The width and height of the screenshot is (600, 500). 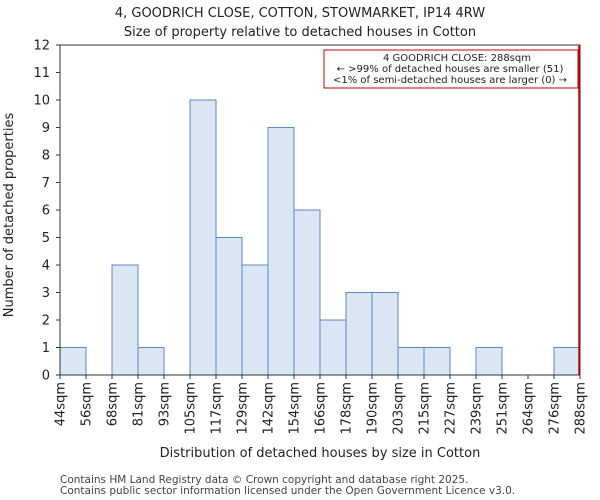 I want to click on y-tick-label: 5, so click(x=46, y=238).